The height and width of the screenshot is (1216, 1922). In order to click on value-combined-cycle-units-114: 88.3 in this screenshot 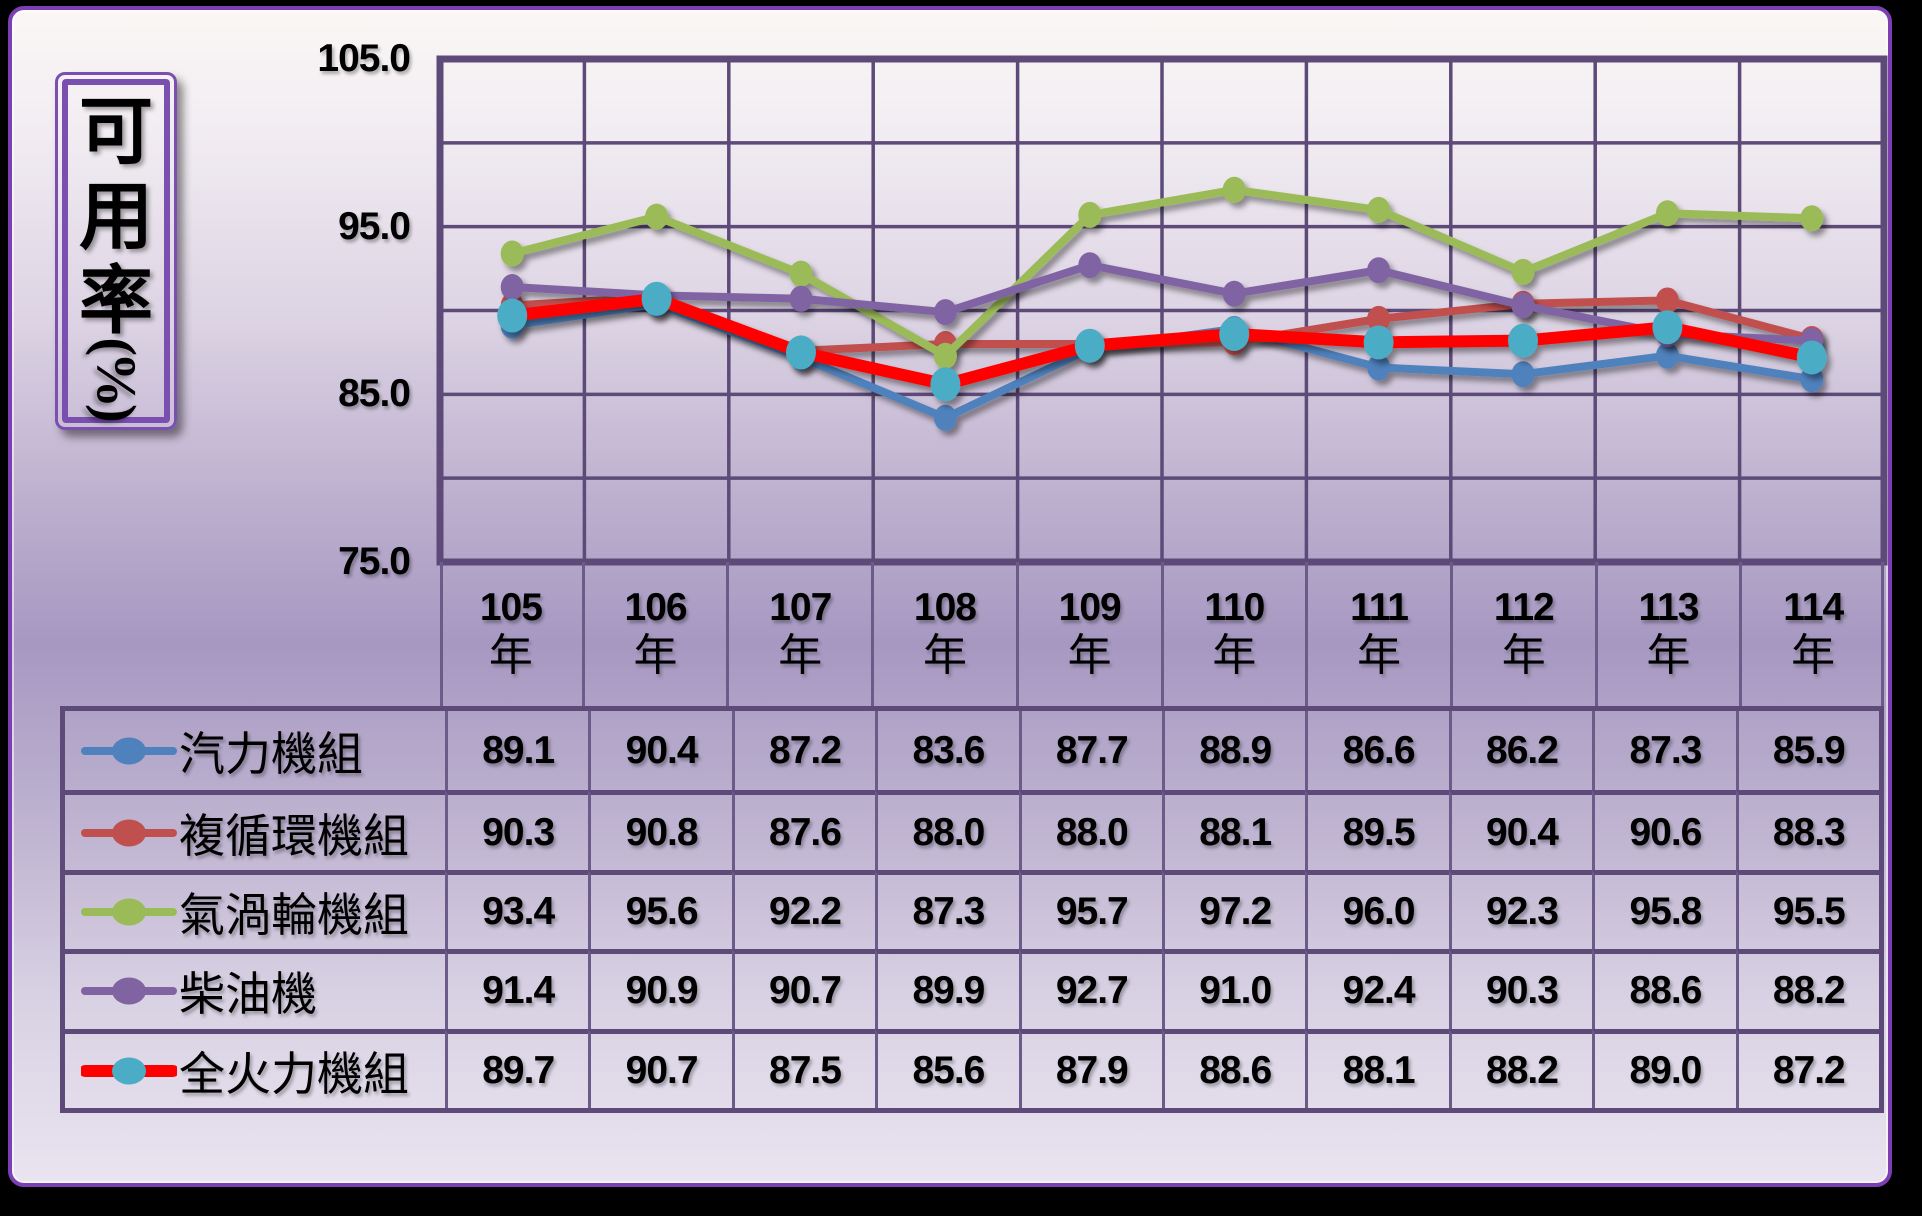, I will do `click(1807, 830)`.